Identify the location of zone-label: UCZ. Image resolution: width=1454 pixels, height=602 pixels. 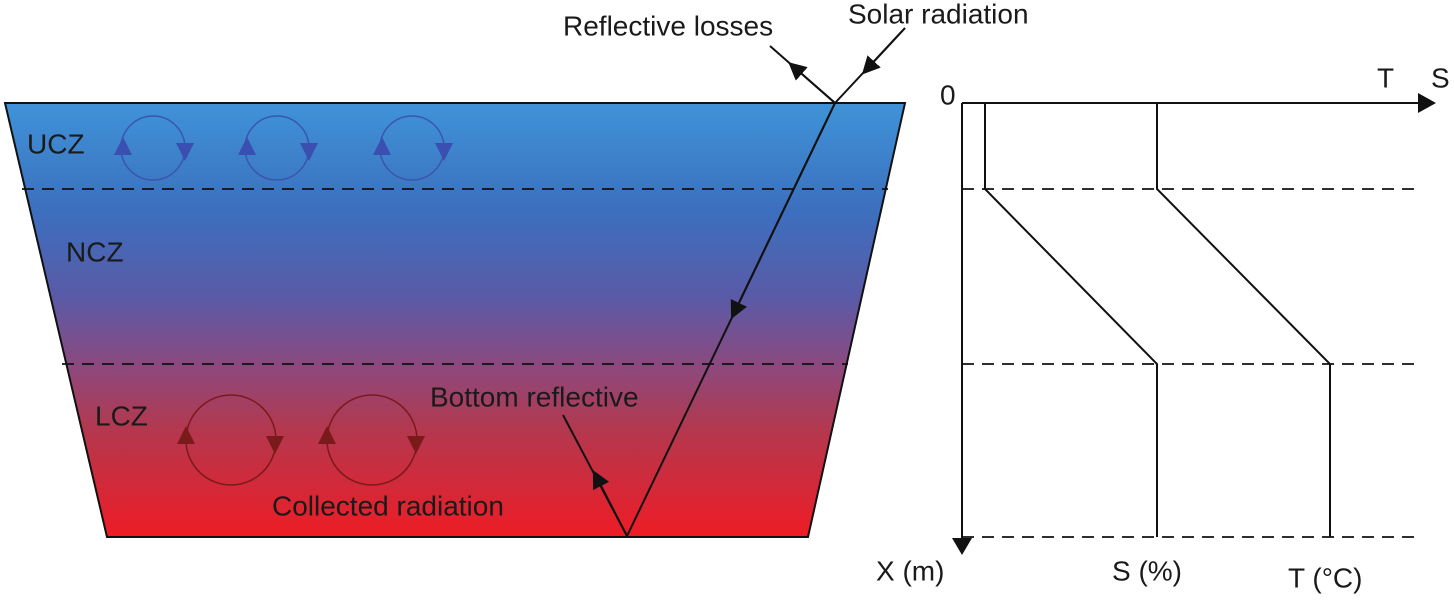
(56, 143).